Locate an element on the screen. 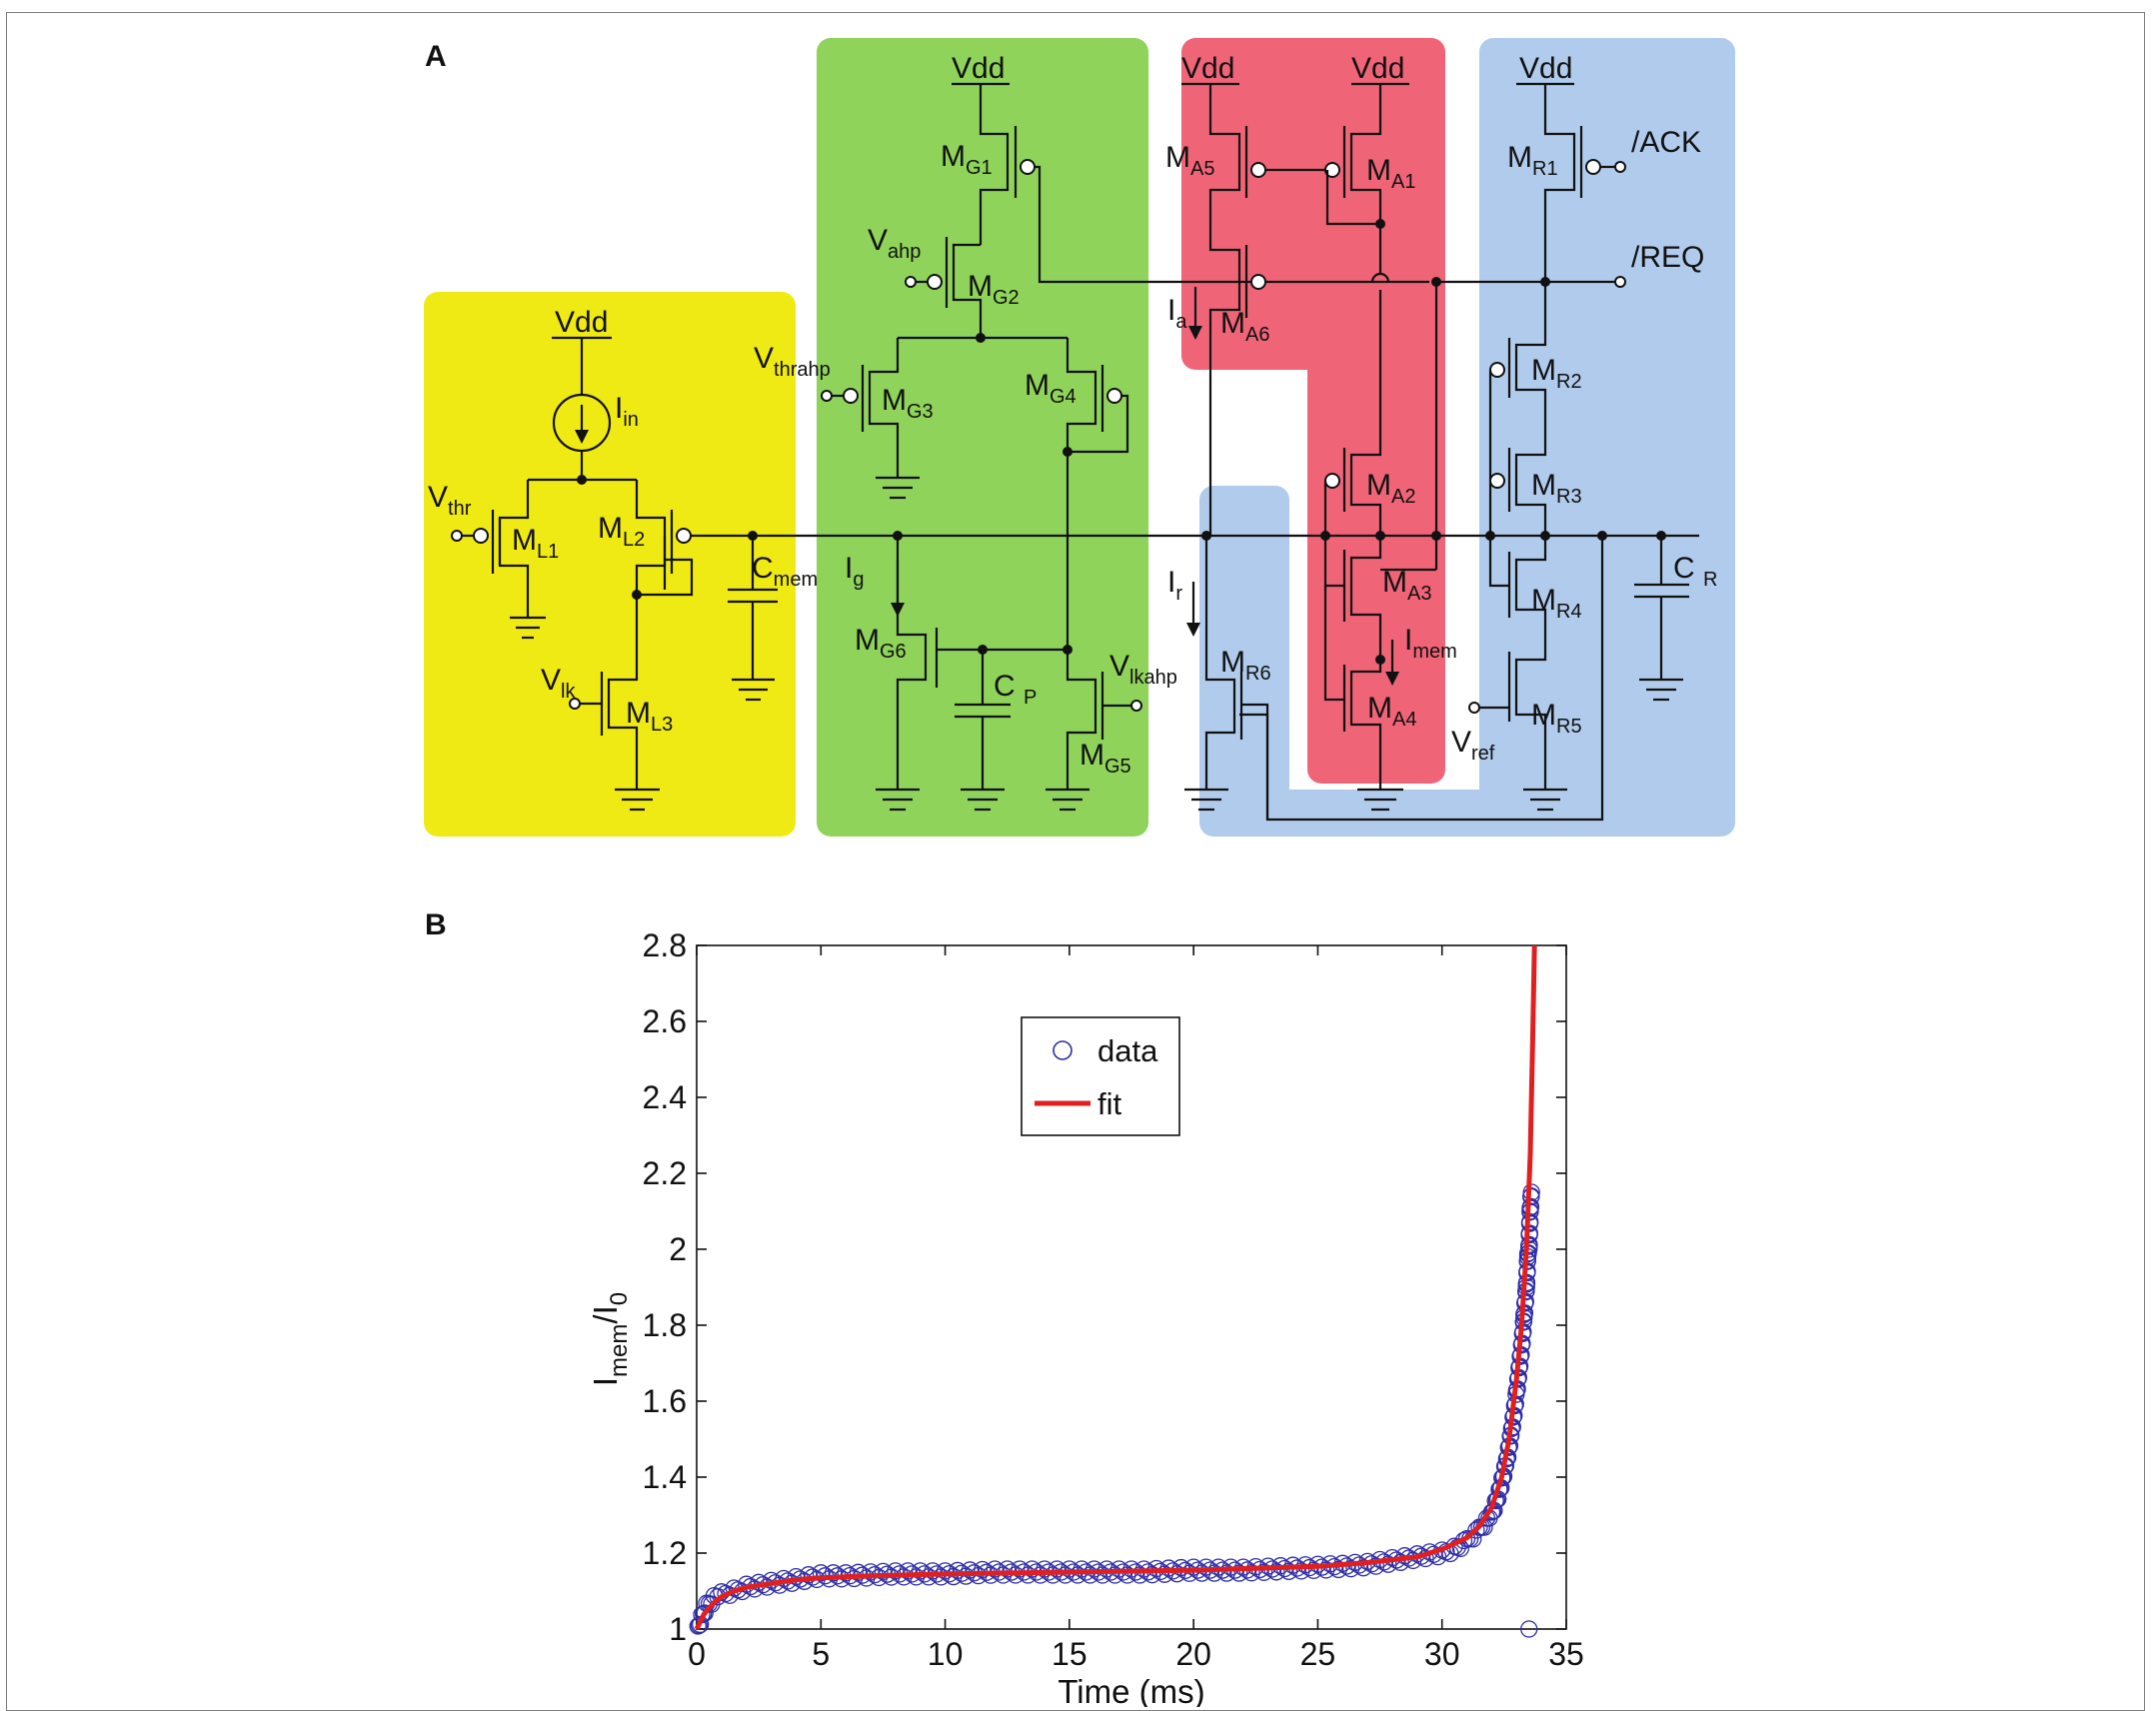 The width and height of the screenshot is (2156, 1711). legend-data-label: data is located at coordinates (1127, 1050).